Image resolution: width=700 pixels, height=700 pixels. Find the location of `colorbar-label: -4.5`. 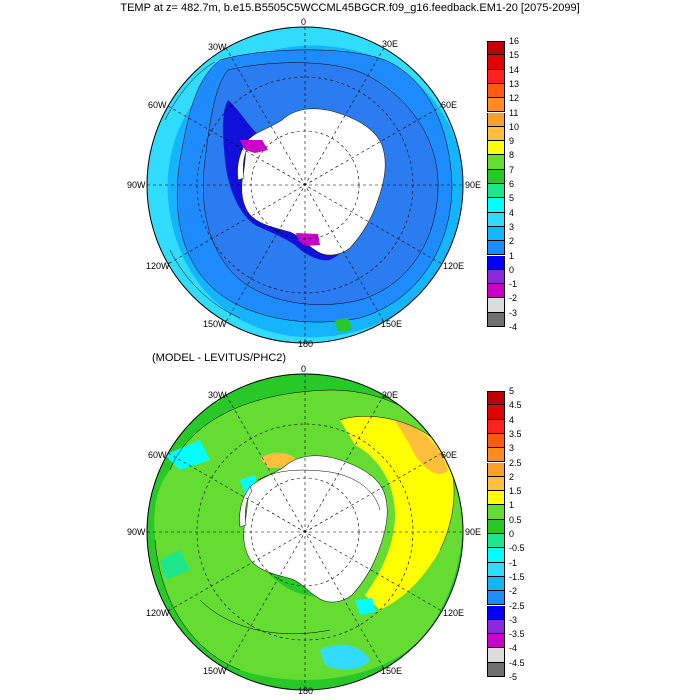

colorbar-label: -4.5 is located at coordinates (517, 662).